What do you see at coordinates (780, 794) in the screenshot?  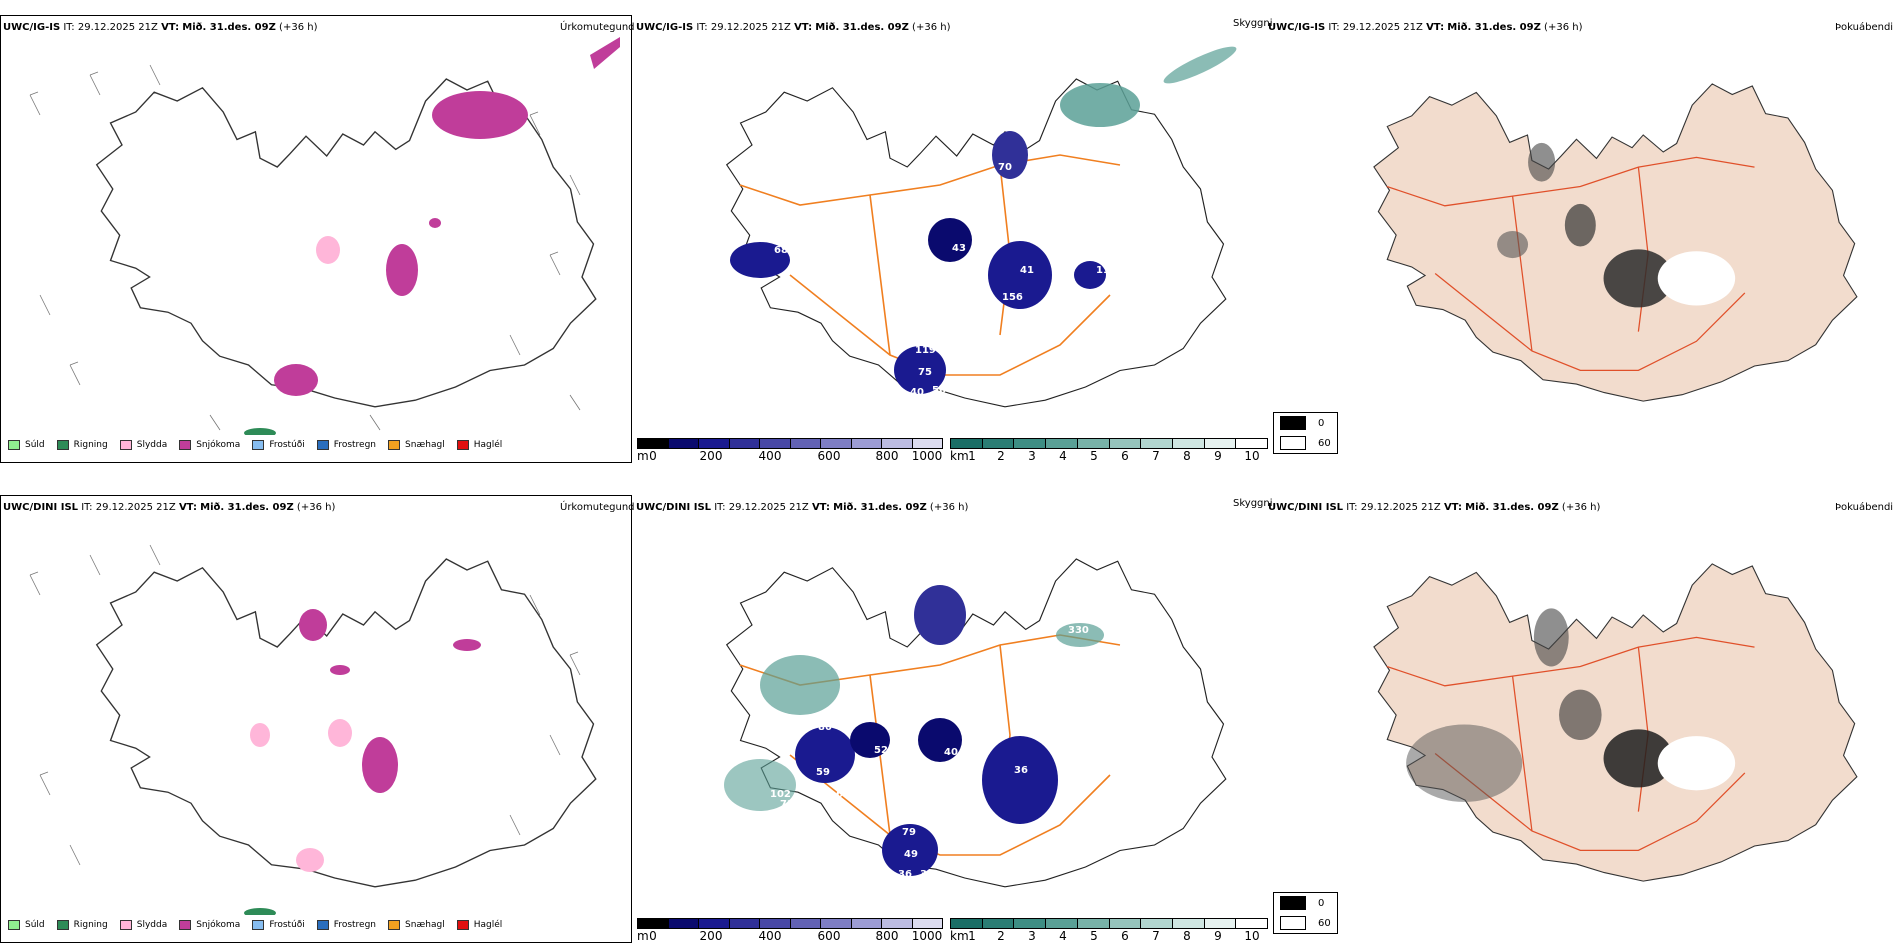 I see `cloud-label: 102` at bounding box center [780, 794].